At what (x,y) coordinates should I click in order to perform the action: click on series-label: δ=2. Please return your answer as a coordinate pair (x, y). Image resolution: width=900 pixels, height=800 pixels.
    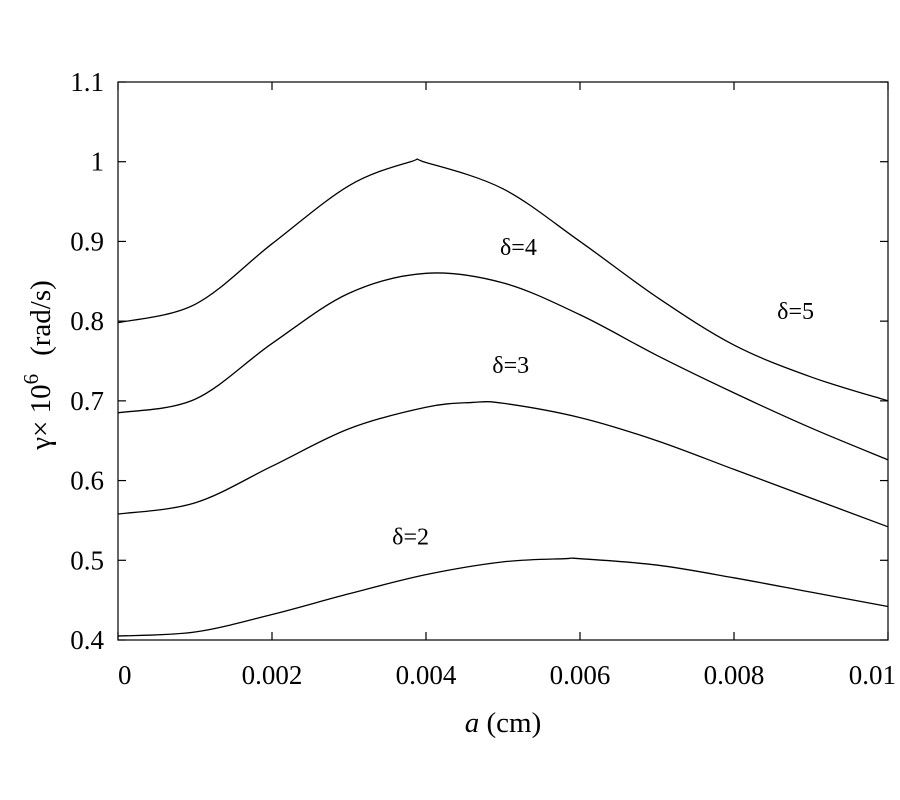
    Looking at the image, I should click on (410, 537).